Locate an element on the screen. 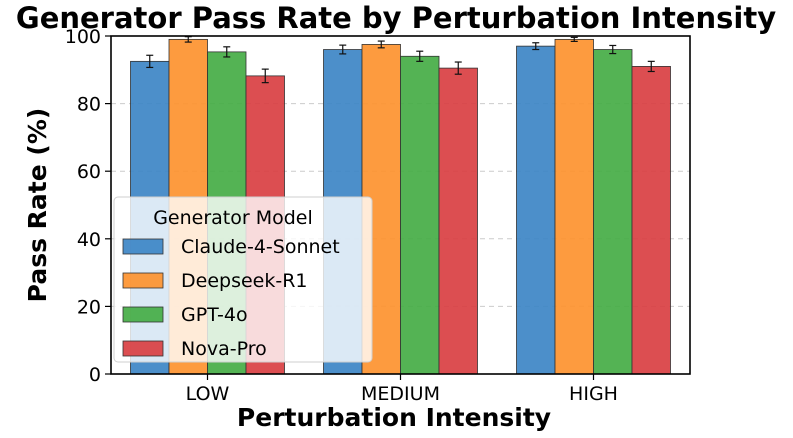  y-tick-label: 60 is located at coordinates (89, 172).